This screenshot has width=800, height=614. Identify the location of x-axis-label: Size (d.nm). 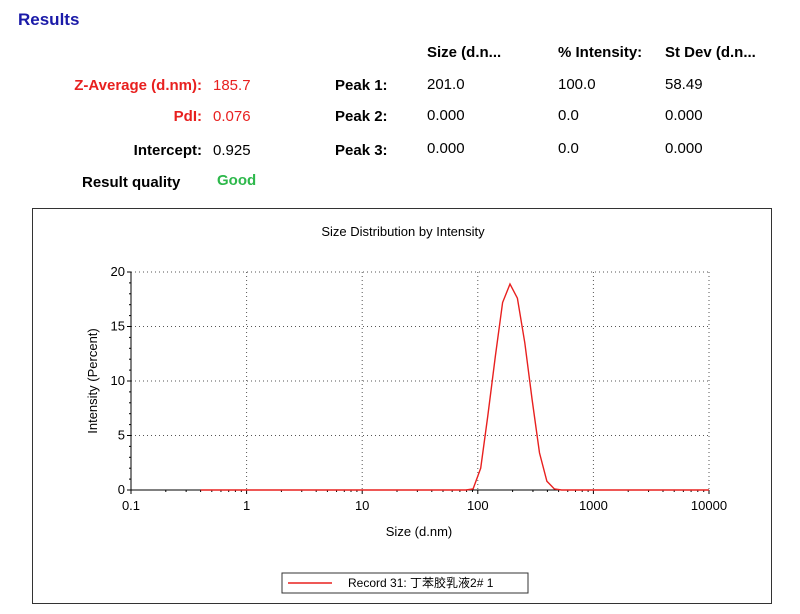
(419, 531).